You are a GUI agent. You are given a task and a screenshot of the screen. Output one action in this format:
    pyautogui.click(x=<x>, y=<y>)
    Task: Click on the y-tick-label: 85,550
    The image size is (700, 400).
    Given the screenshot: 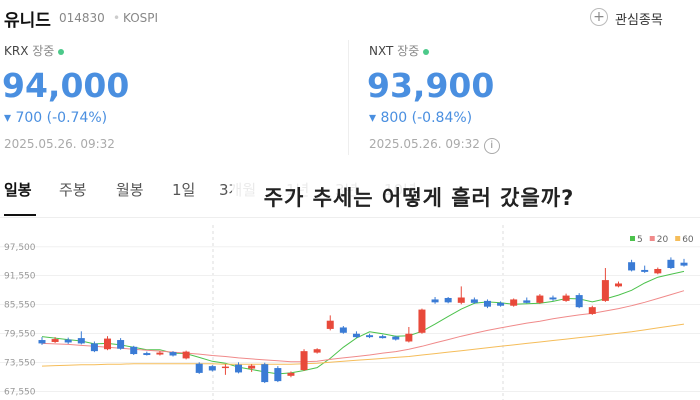 What is the action you would take?
    pyautogui.click(x=20, y=306)
    